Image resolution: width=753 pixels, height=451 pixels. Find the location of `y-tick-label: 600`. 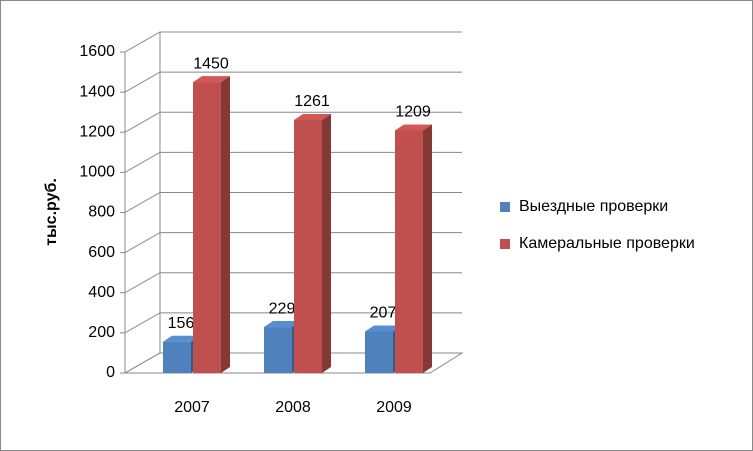

y-tick-label: 600 is located at coordinates (101, 252).